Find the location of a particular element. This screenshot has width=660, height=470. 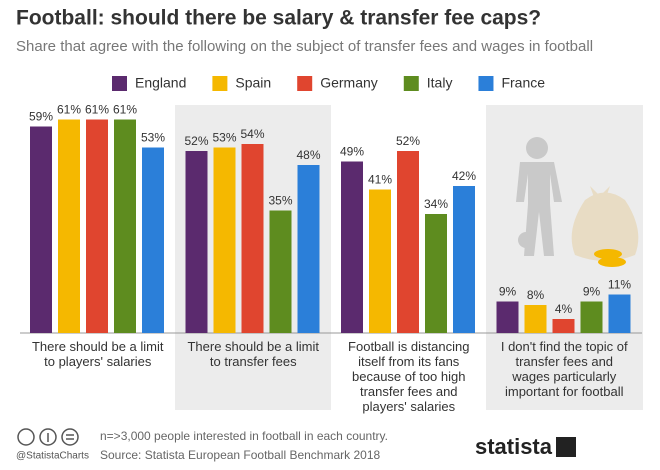

data-label: 49% is located at coordinates (352, 152).